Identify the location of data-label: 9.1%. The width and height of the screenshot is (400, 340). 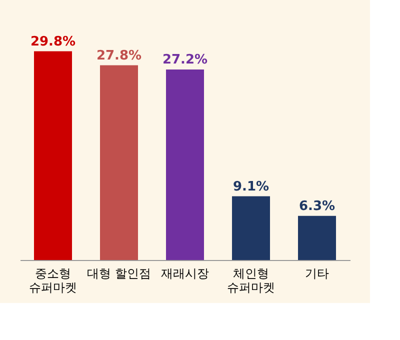
(251, 186).